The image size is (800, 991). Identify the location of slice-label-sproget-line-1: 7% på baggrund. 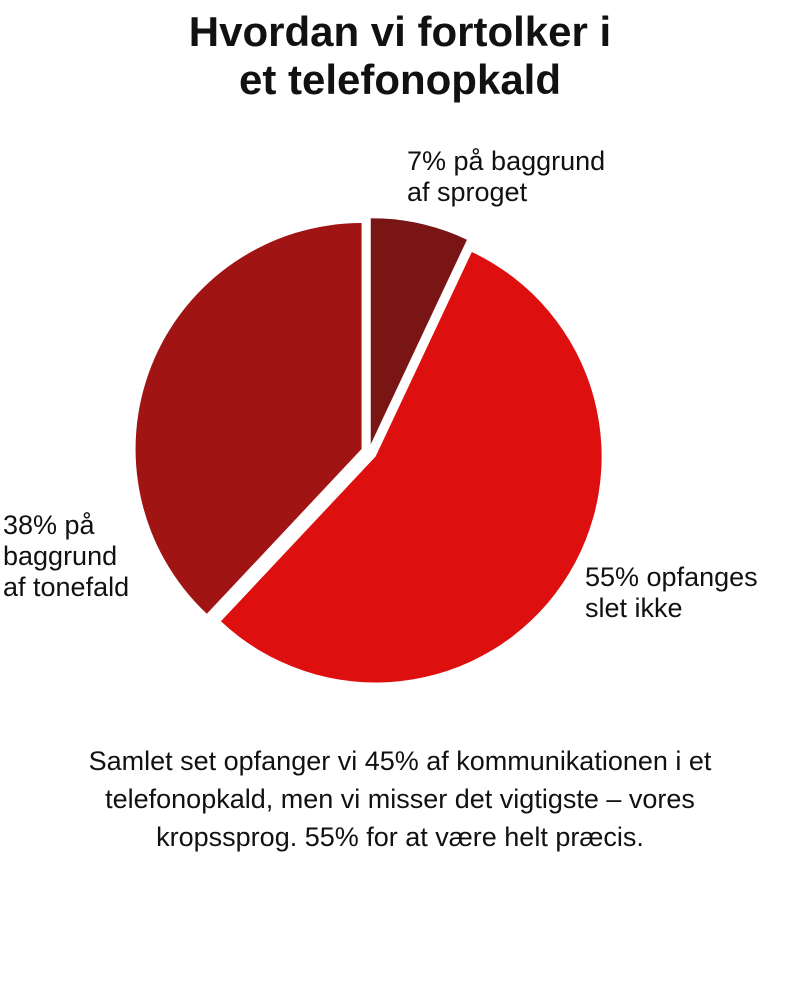
(506, 161).